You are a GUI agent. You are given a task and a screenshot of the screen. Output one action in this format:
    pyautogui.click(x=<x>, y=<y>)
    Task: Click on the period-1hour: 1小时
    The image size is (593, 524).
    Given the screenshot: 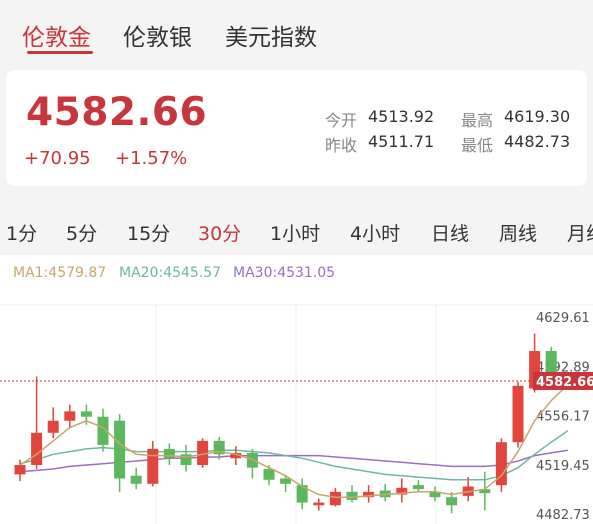 What is the action you would take?
    pyautogui.click(x=295, y=234)
    